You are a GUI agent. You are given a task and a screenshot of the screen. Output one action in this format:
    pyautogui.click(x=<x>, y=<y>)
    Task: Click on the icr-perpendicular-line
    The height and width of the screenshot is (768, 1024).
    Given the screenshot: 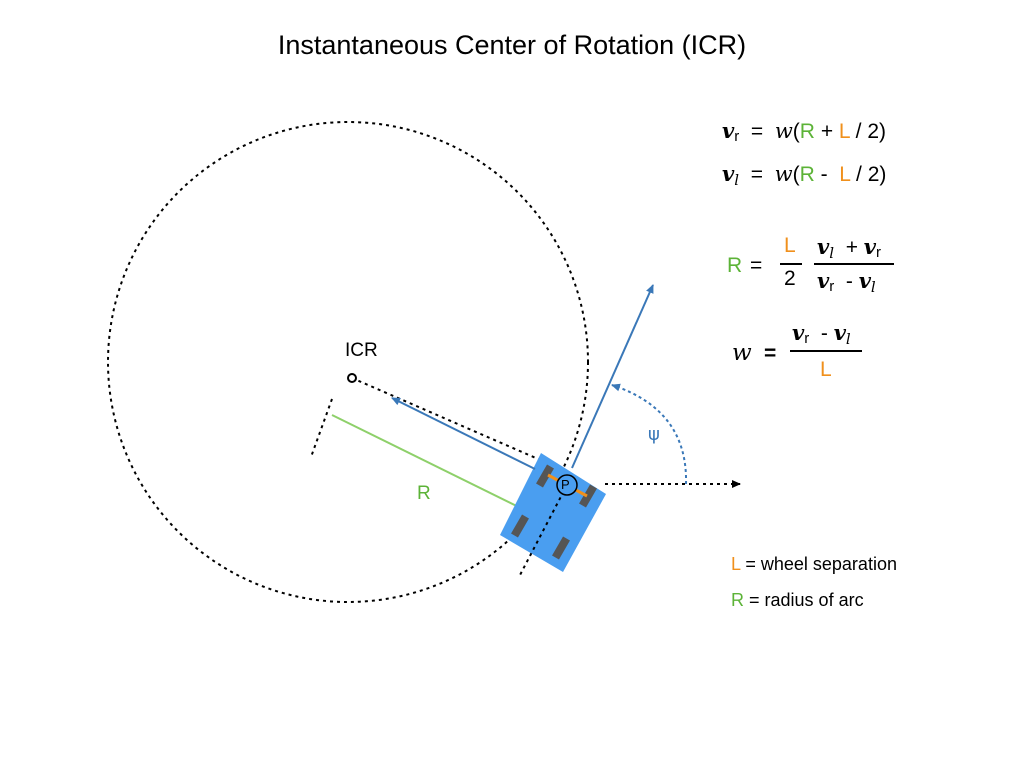 What is the action you would take?
    pyautogui.click(x=448, y=420)
    